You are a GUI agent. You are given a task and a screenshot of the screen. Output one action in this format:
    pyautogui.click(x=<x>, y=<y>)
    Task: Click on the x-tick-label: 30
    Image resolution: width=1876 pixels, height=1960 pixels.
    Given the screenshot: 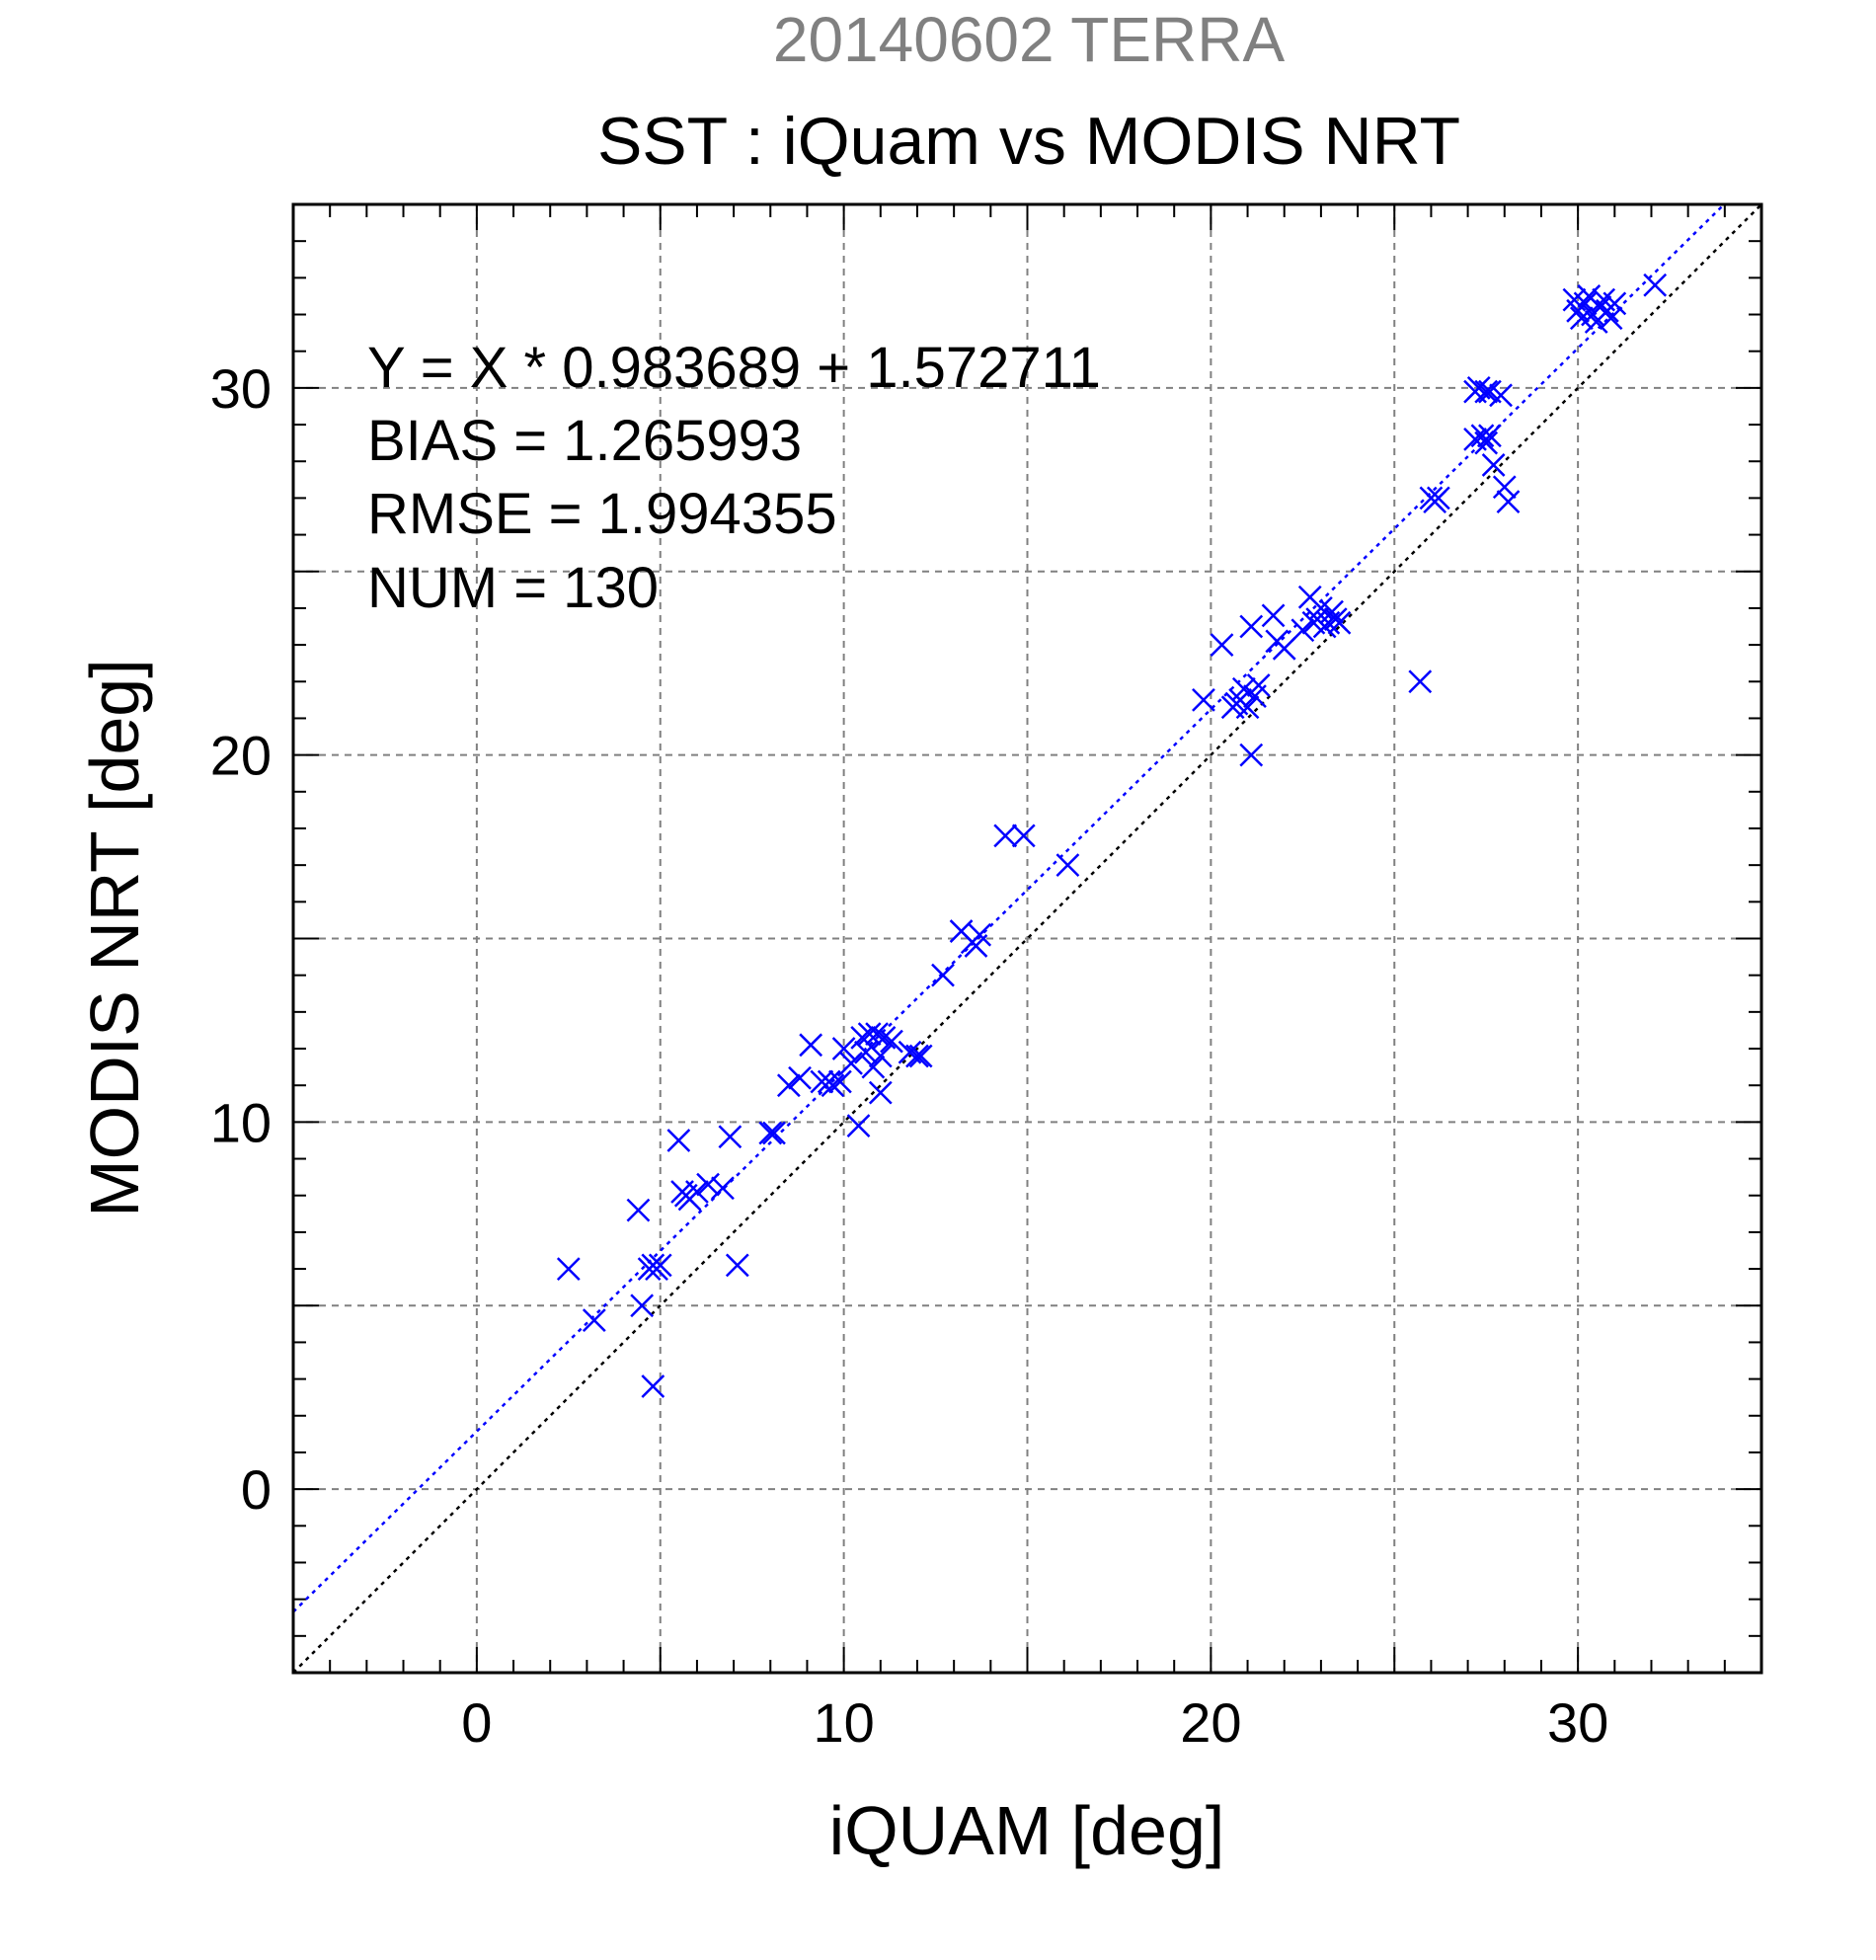 What is the action you would take?
    pyautogui.click(x=1577, y=1722)
    